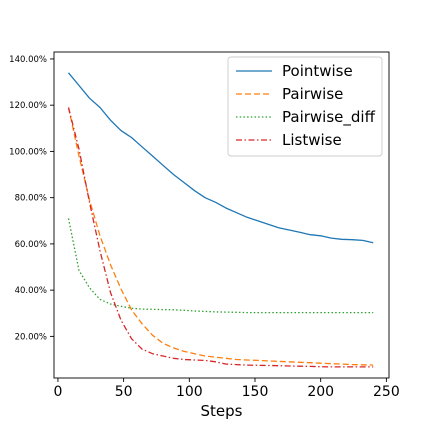  Describe the element at coordinates (124, 392) in the screenshot. I see `x-tick-label: 50` at that location.